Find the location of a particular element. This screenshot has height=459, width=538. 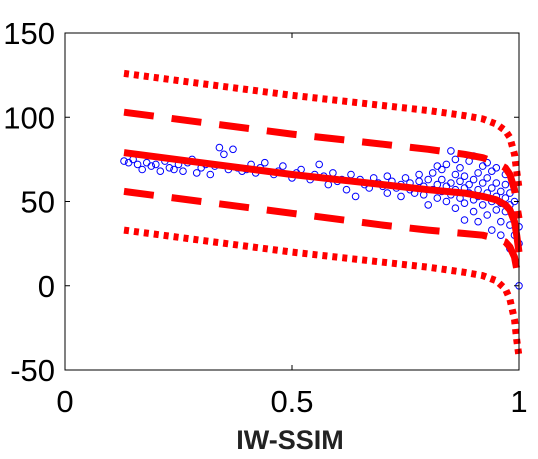

x-tick-label: 1 is located at coordinates (518, 401).